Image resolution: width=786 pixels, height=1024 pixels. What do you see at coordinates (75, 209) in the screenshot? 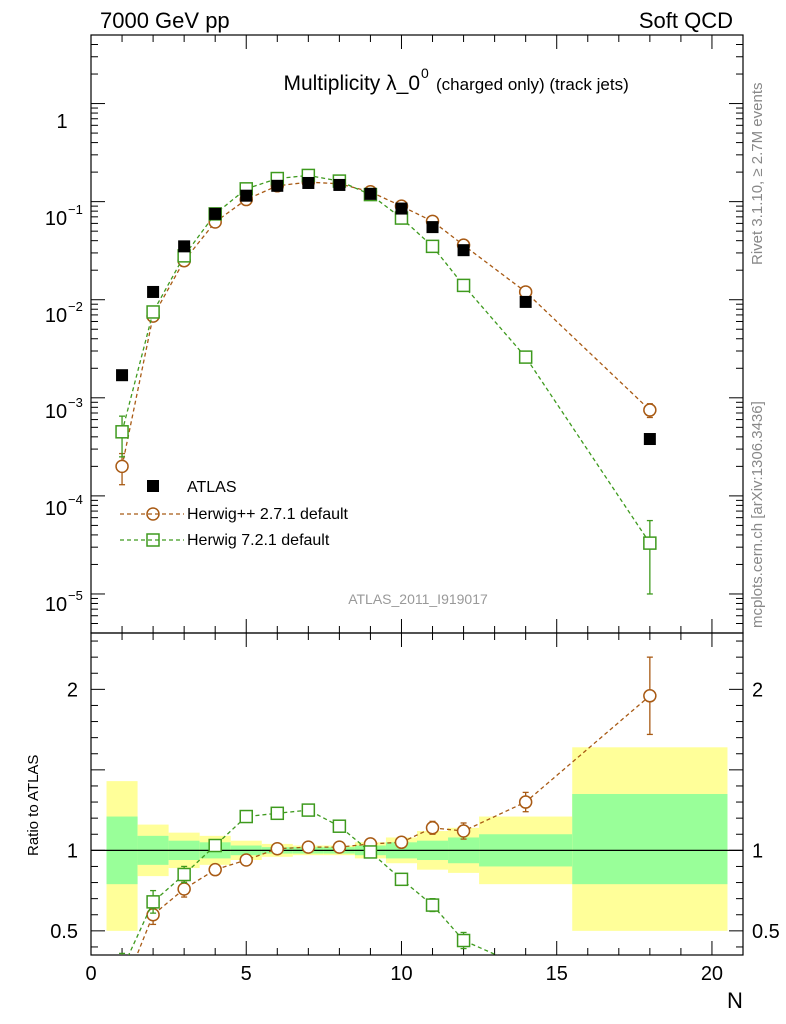
I see `svg-text: −1` at bounding box center [75, 209].